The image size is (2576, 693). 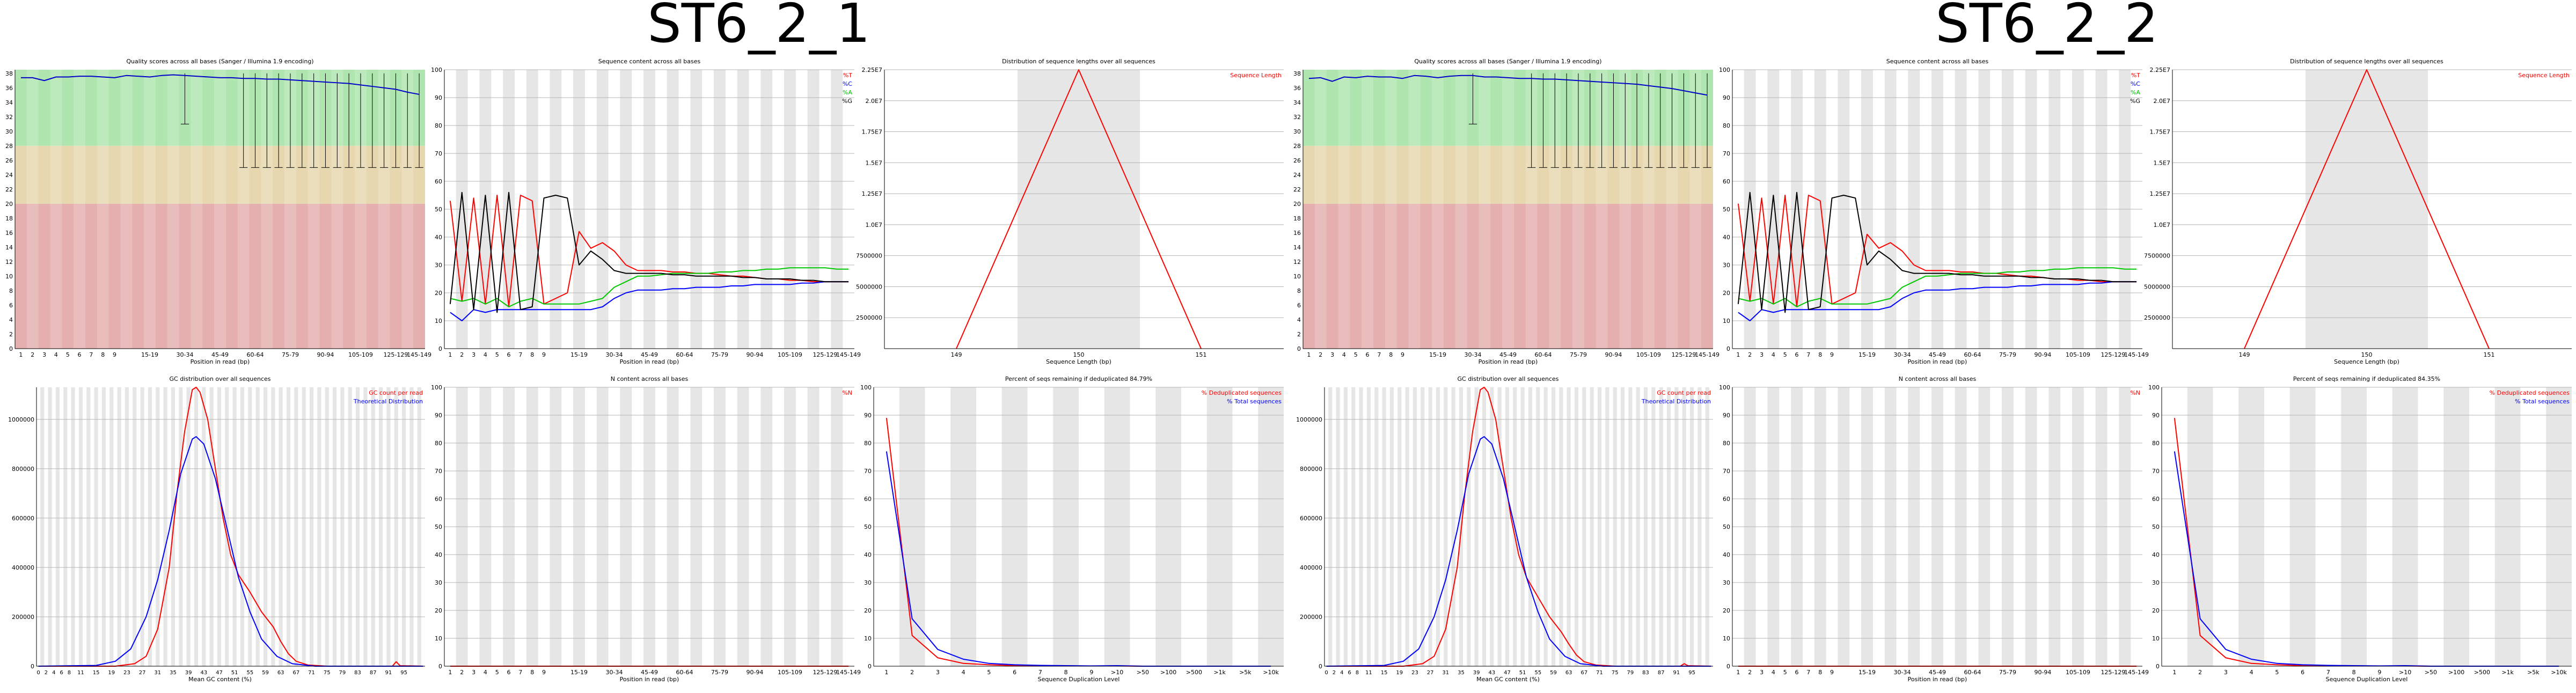 I want to click on legend-entry: %N, so click(x=847, y=392).